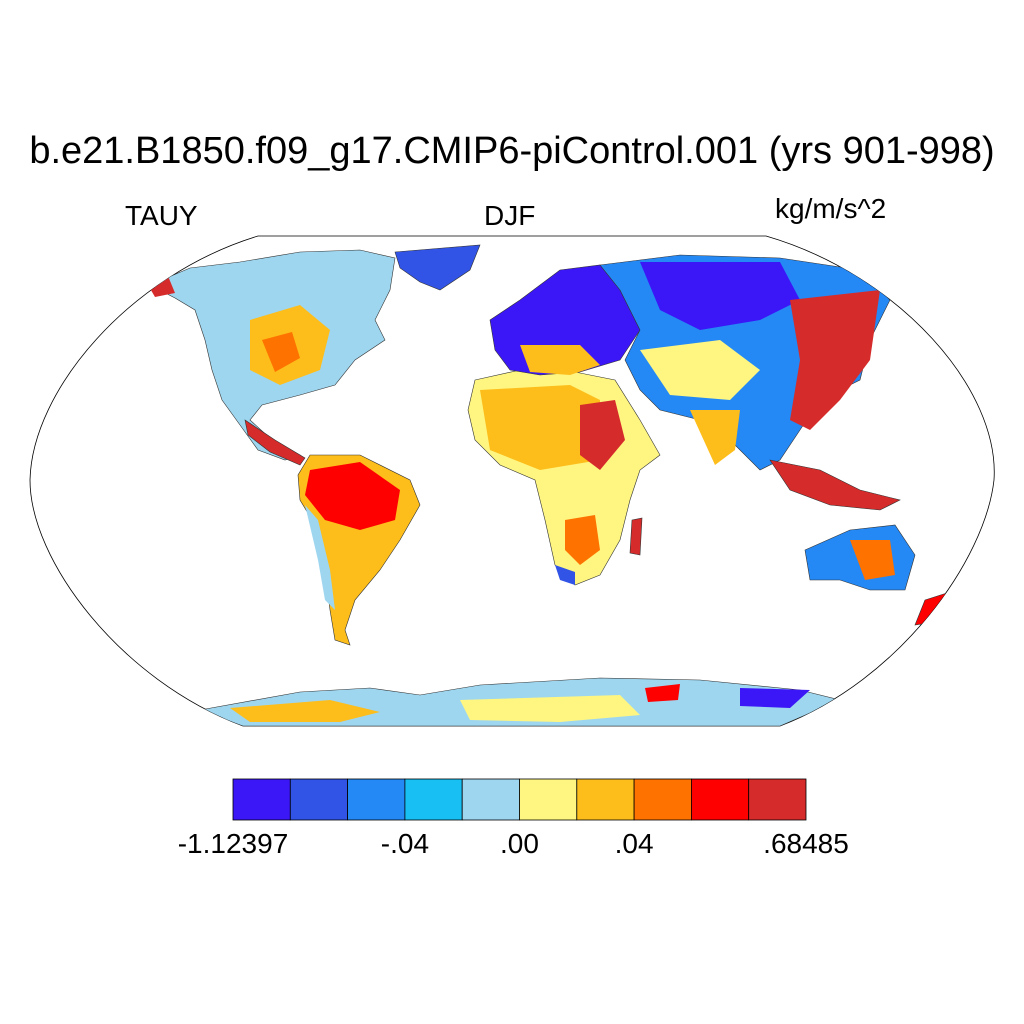 Image resolution: width=1024 pixels, height=1024 pixels. I want to click on amazon-hotspot, so click(352, 496).